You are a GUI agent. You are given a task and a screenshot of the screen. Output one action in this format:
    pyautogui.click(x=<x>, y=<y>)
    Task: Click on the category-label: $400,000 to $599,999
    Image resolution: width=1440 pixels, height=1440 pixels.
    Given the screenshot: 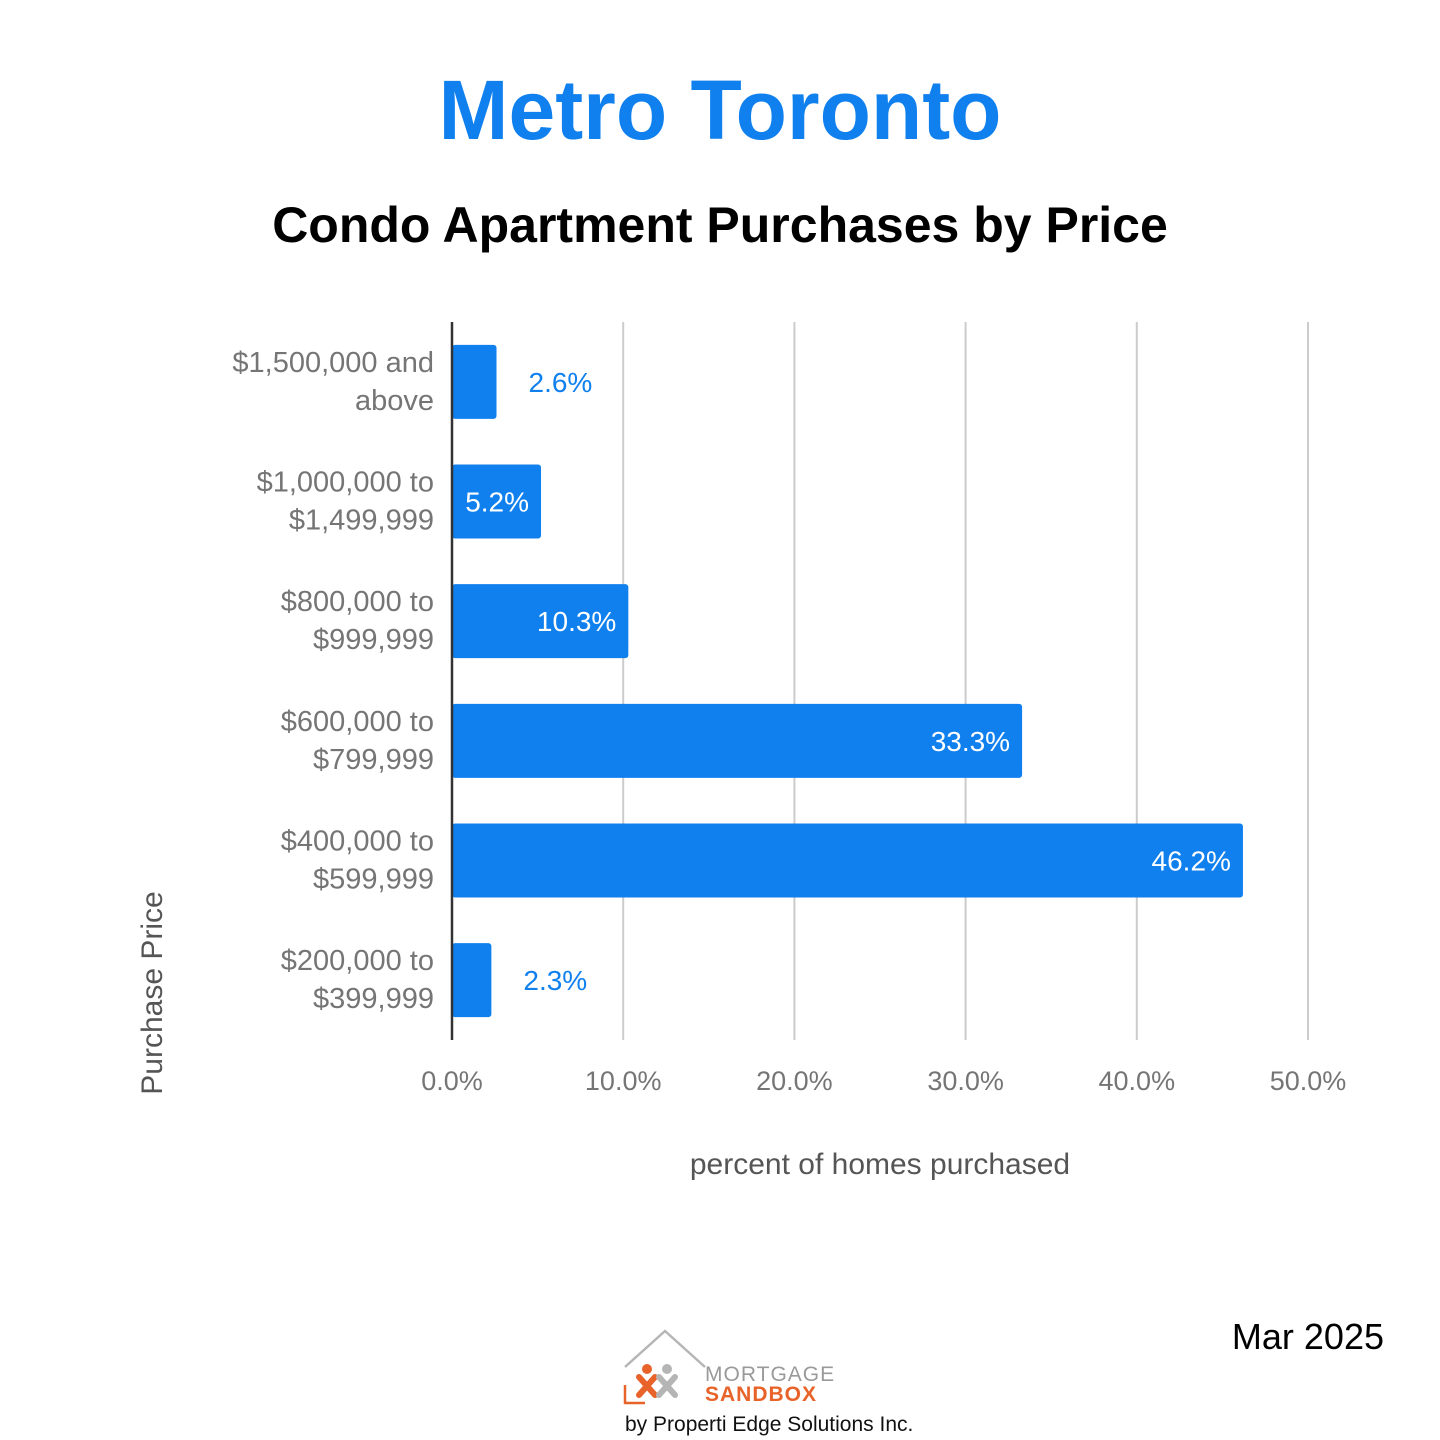 What is the action you would take?
    pyautogui.click(x=357, y=861)
    